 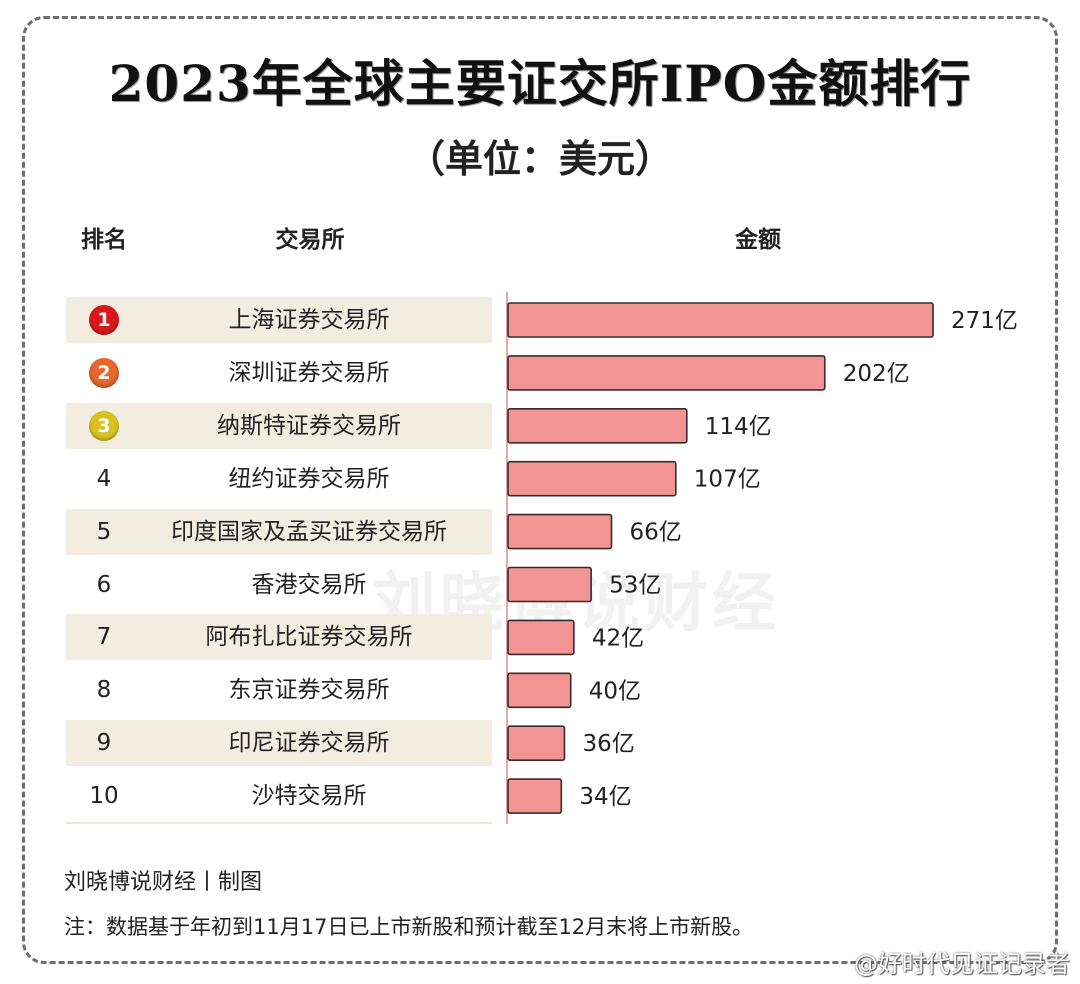 I want to click on exchange-name: 阿布扎比证券交易所, so click(x=309, y=637).